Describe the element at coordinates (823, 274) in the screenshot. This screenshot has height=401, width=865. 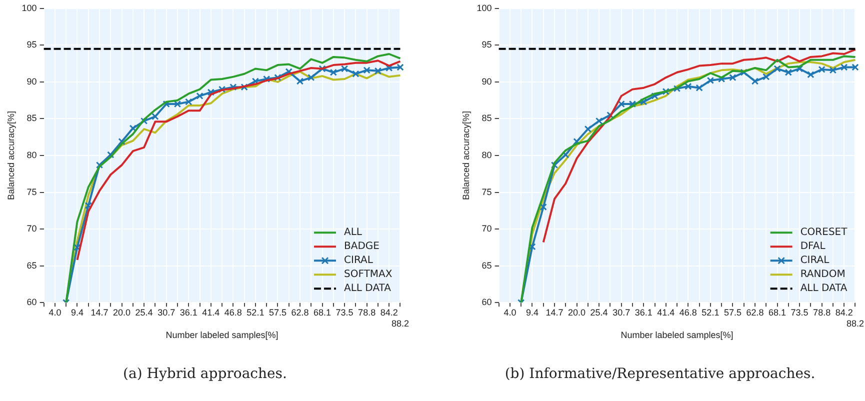
I see `legend-label: RANDOM` at that location.